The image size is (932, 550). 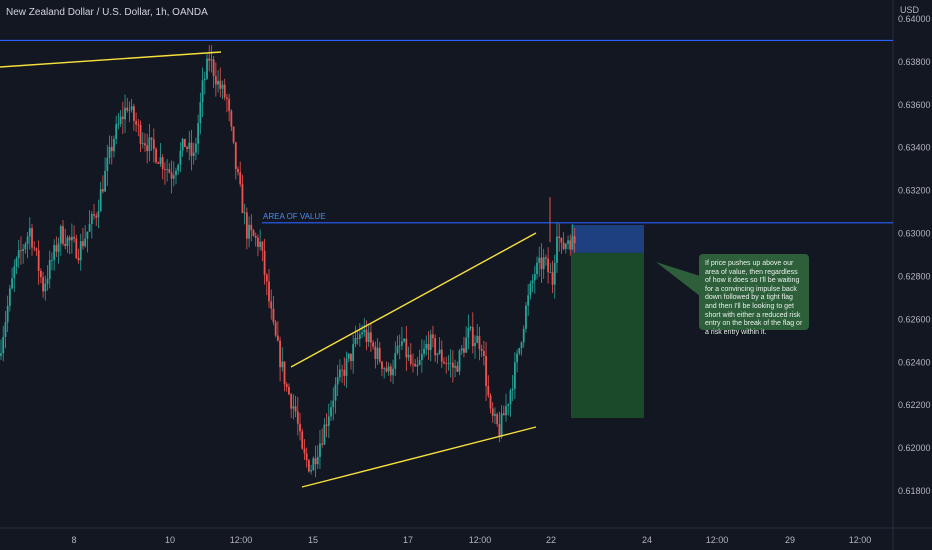 I want to click on y-tick-label: 0.63000, so click(x=914, y=234).